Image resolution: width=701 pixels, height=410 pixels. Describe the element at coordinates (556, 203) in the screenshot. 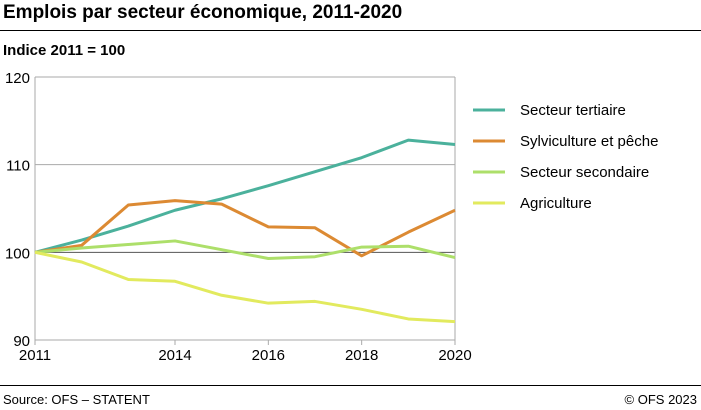

I see `legend-label: Agriculture` at that location.